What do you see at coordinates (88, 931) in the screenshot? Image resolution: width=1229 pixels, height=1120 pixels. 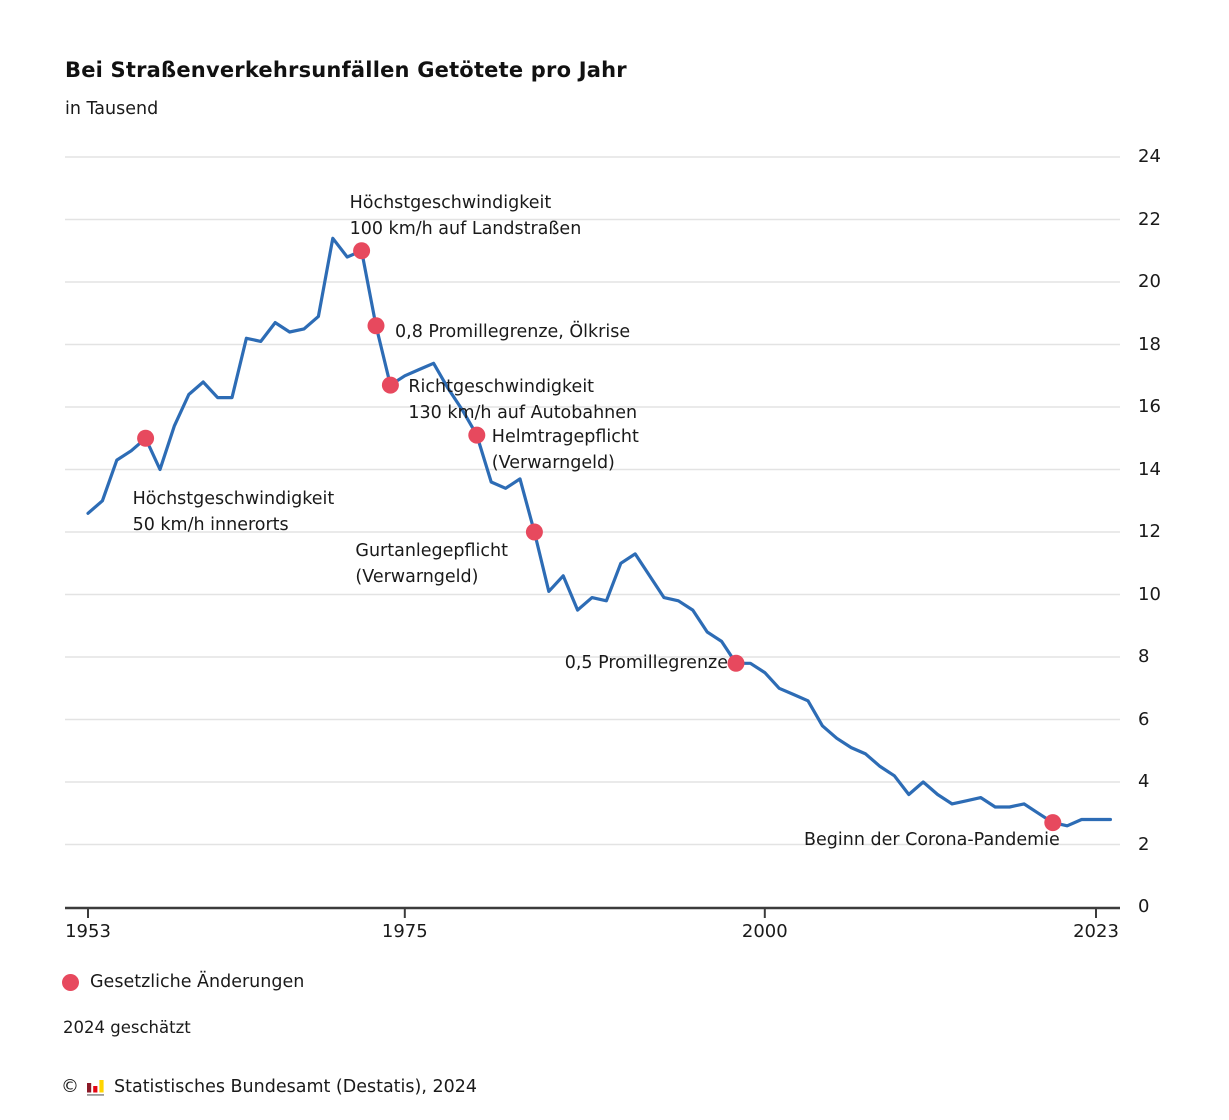 I see `x-axis-label: 1953` at bounding box center [88, 931].